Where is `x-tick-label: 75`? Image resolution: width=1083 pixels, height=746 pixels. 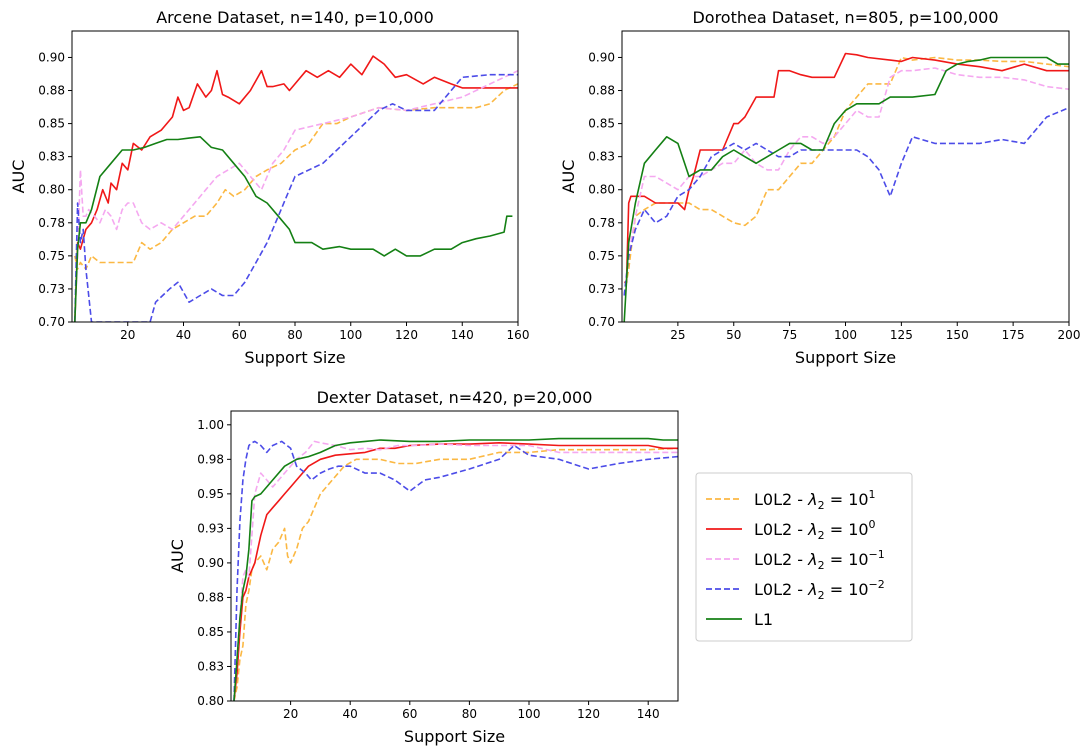 x-tick-label: 75 is located at coordinates (789, 335).